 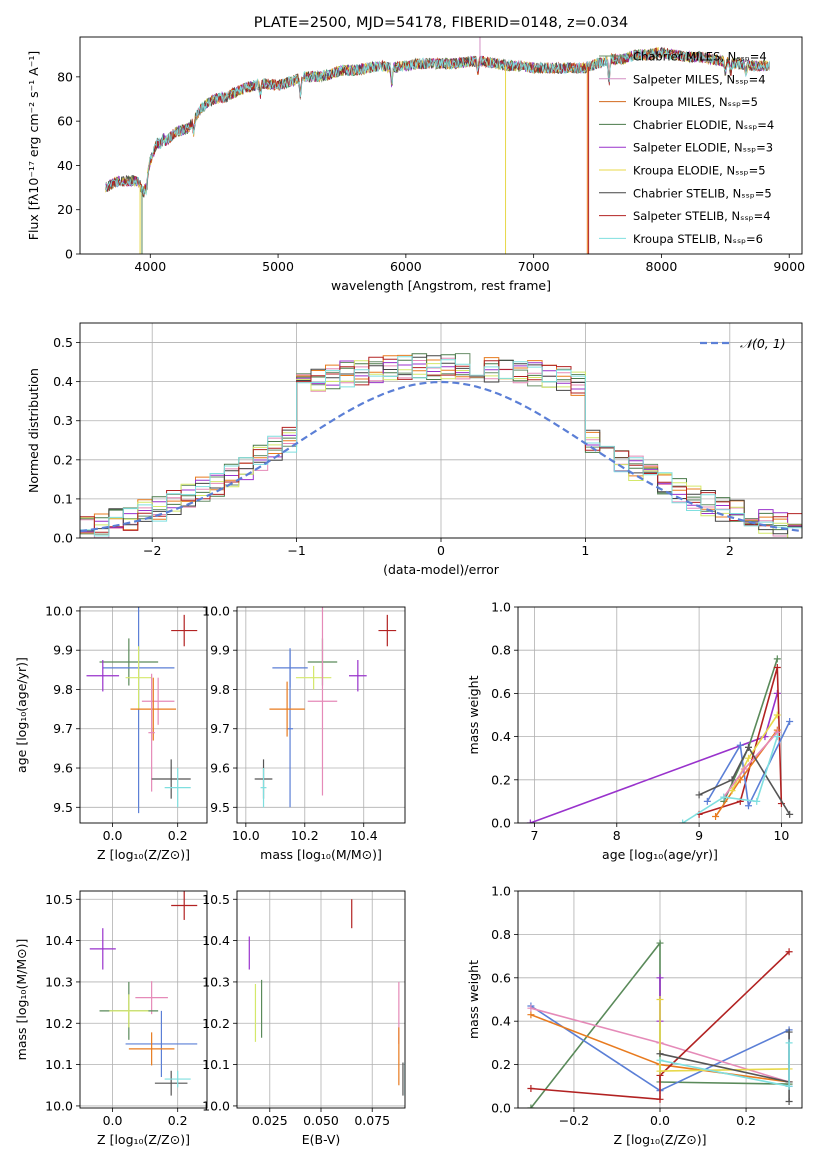 I want to click on y-tick-label: 0.6, so click(x=501, y=977).